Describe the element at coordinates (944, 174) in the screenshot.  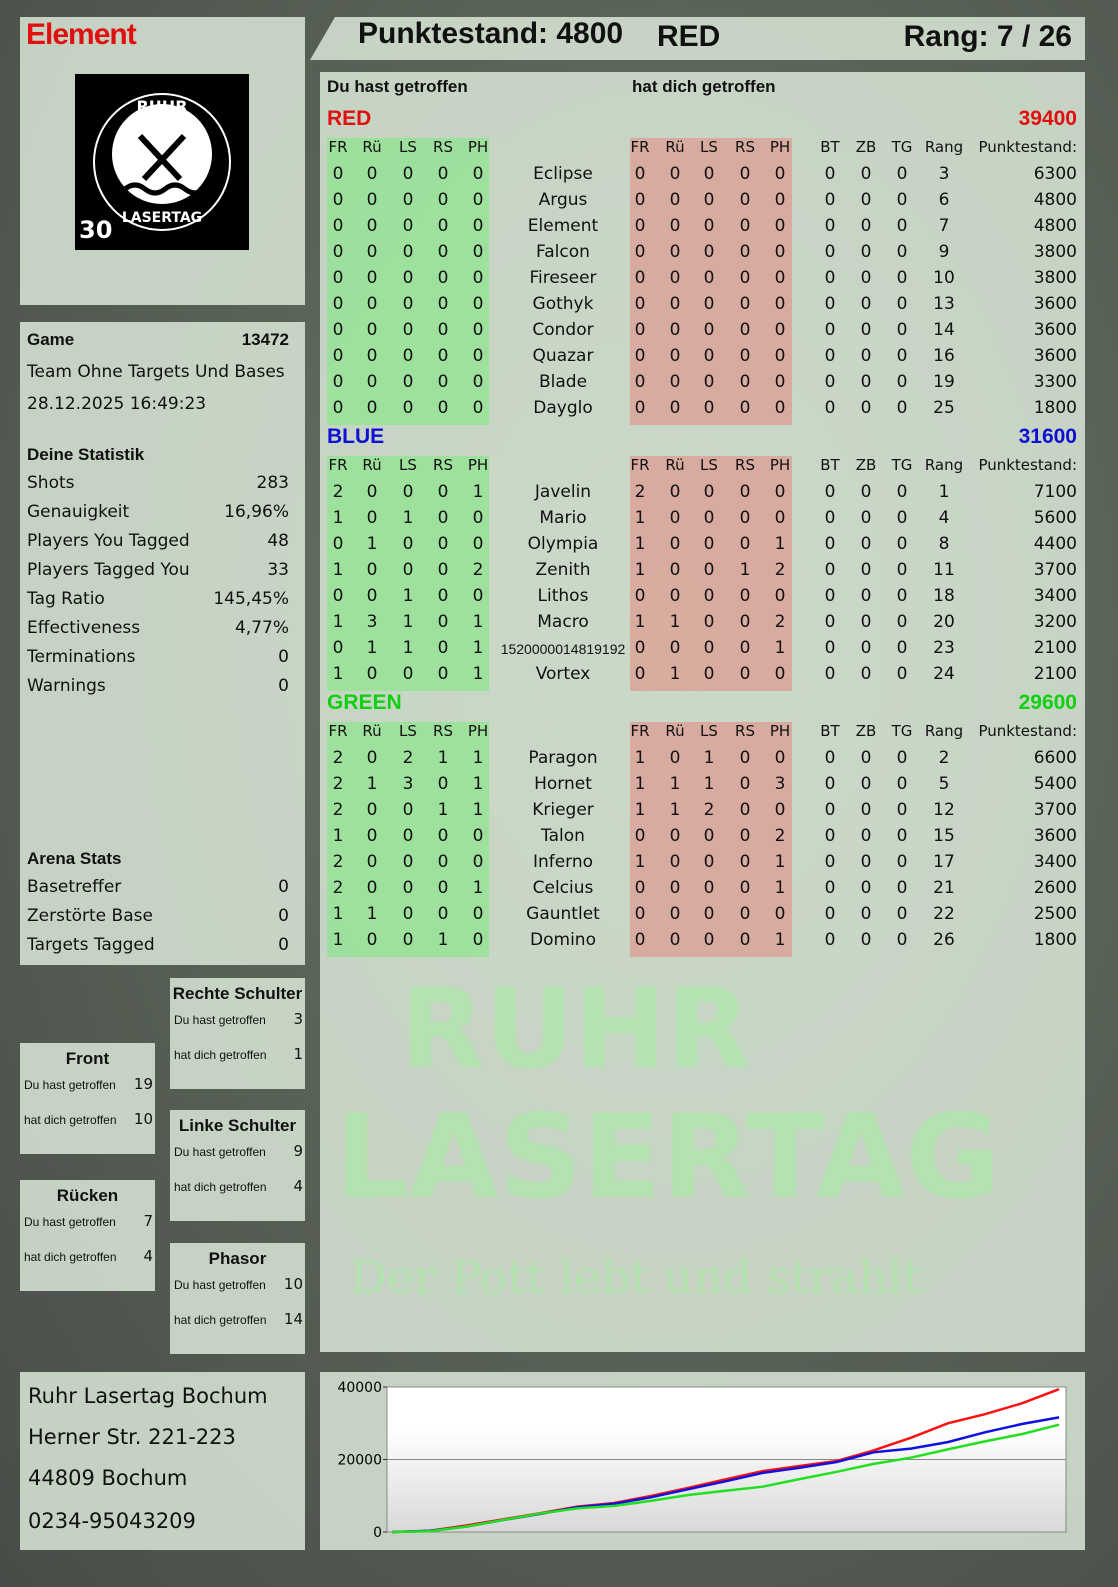
I see `stat-cell: 3` at that location.